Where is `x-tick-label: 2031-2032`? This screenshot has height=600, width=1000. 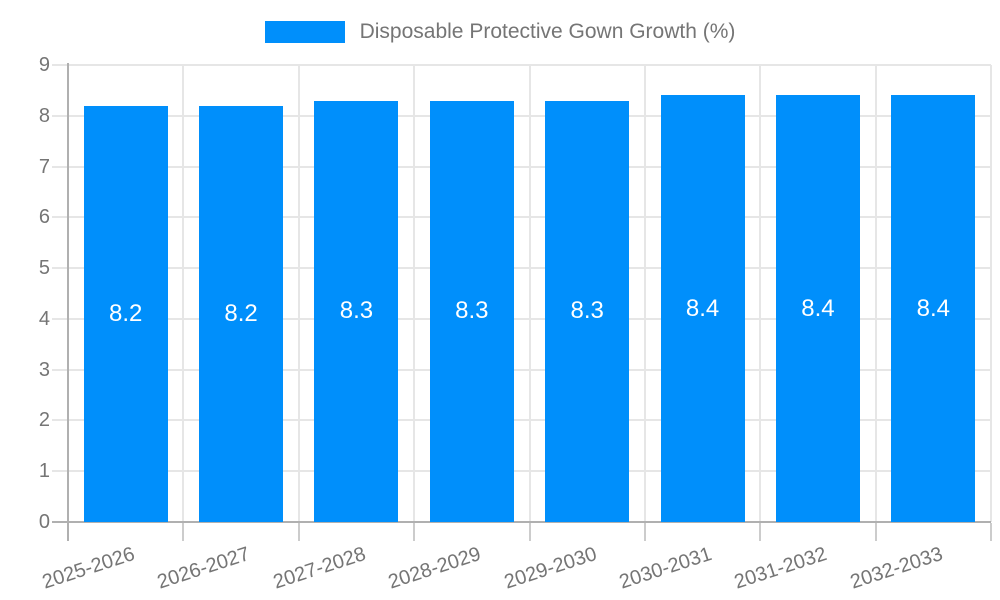
x-tick-label: 2031-2032 is located at coordinates (780, 568).